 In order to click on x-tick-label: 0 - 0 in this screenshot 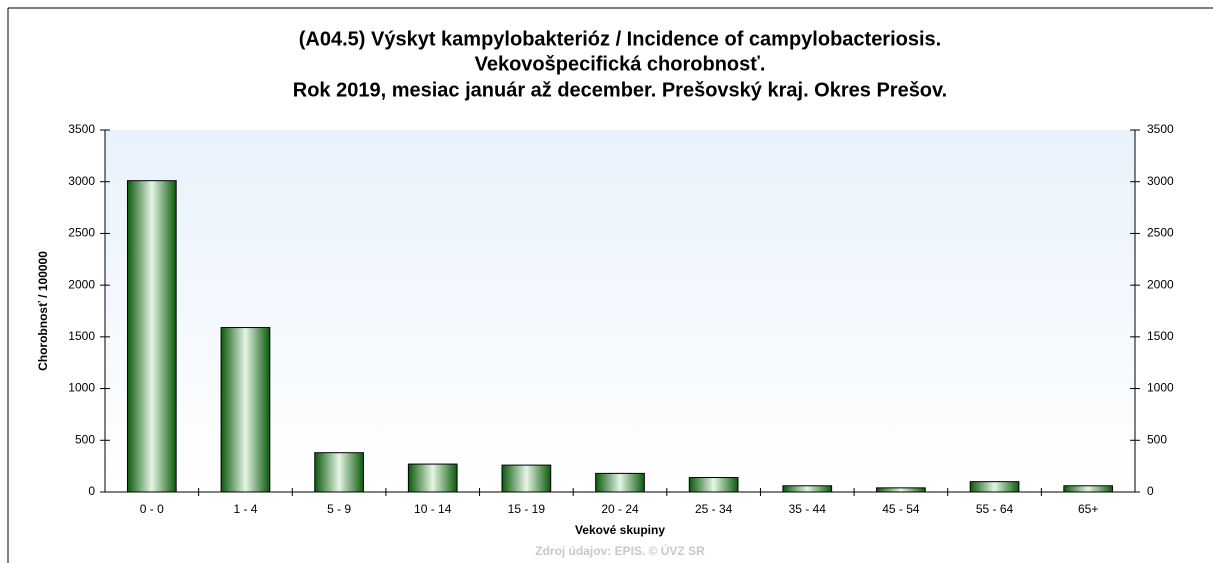, I will do `click(152, 509)`.